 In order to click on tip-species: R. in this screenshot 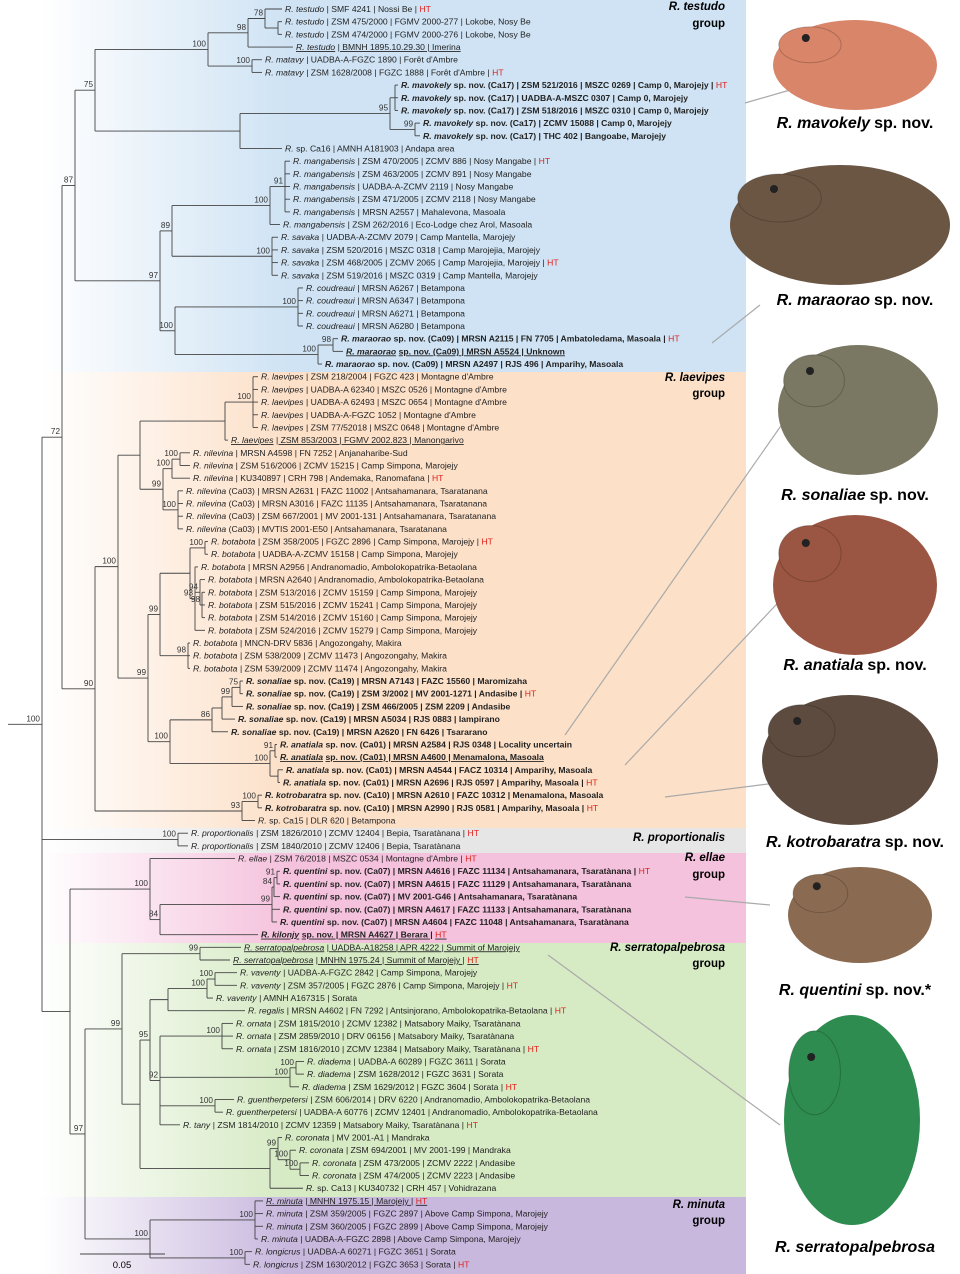, I will do `click(289, 148)`.